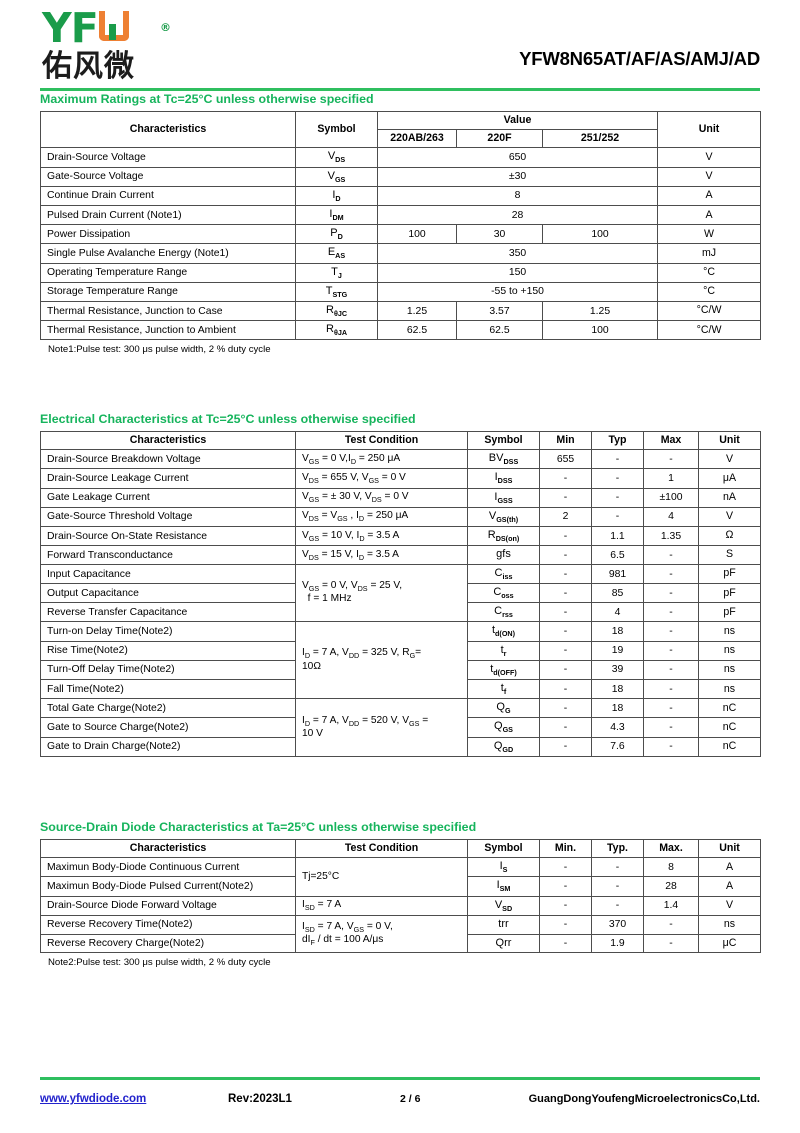 This screenshot has height=1133, width=800. I want to click on cell-unit: °C, so click(709, 272).